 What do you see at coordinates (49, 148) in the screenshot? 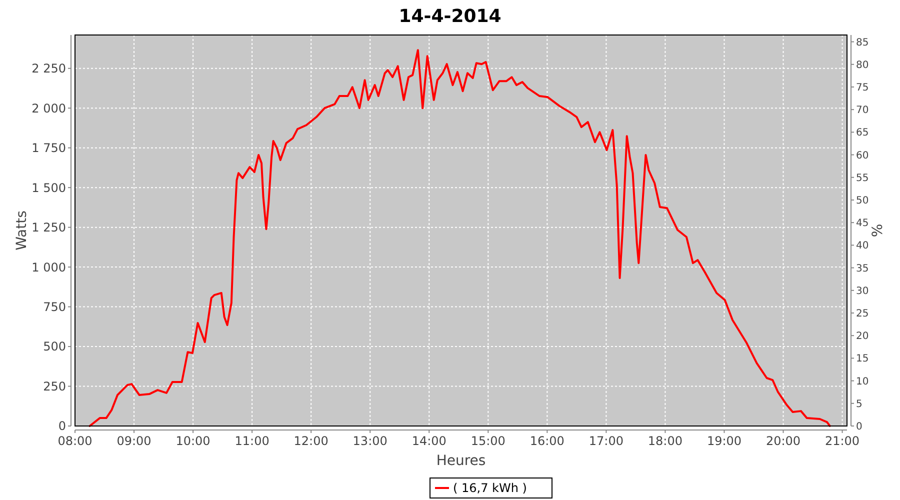
I see `y-tick-label: 1 750` at bounding box center [49, 148].